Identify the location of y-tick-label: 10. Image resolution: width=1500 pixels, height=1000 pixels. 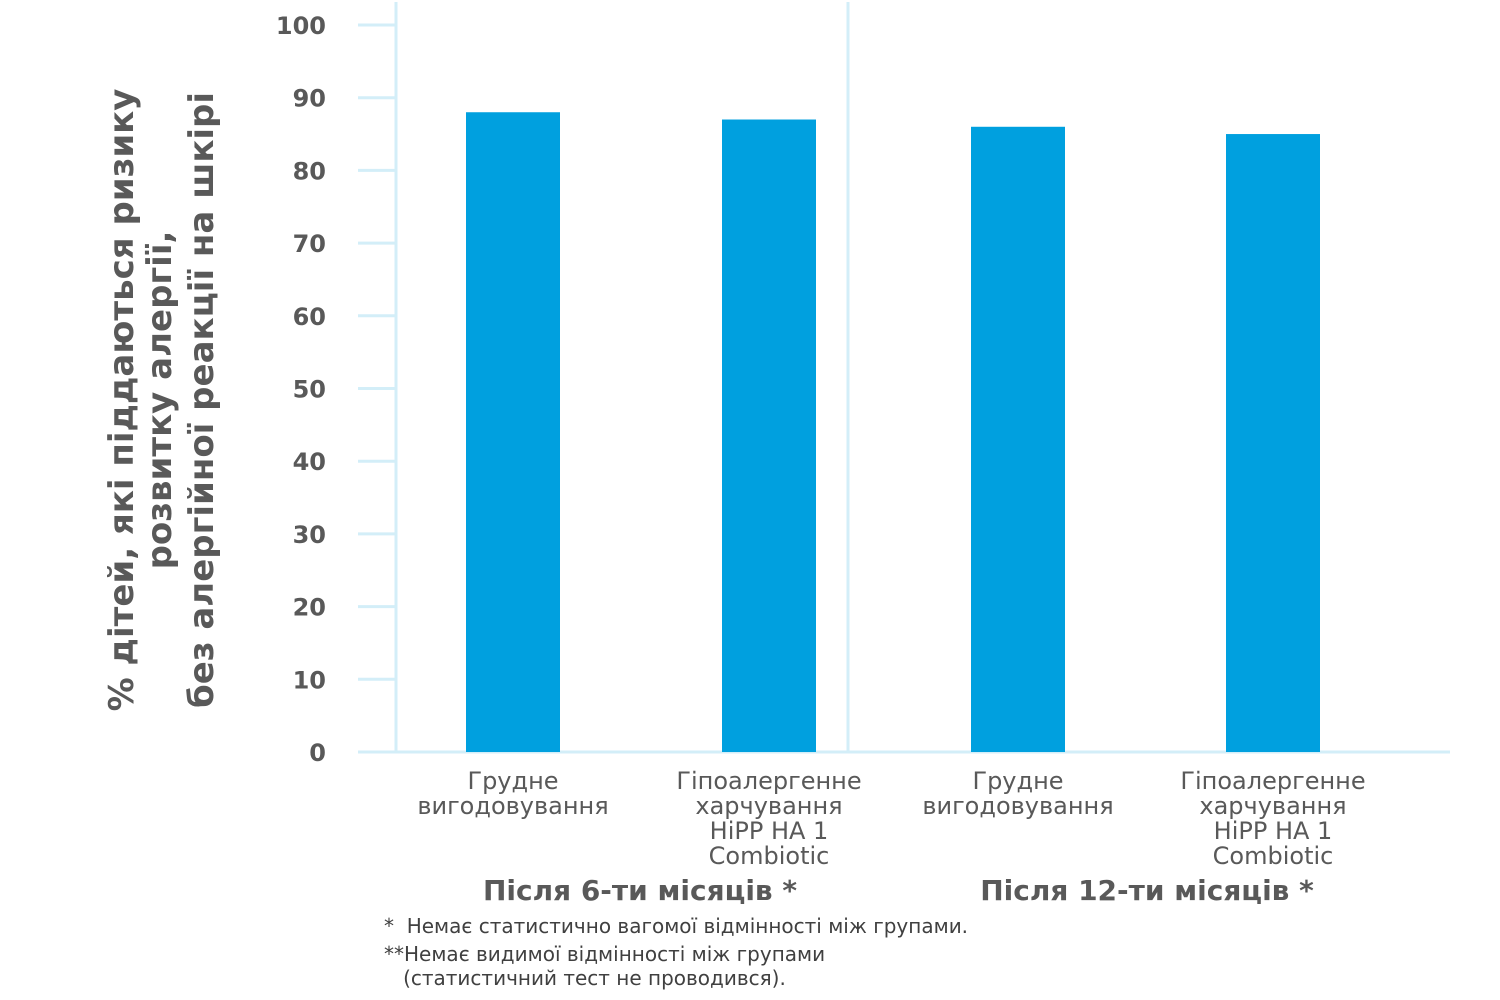
(309, 680).